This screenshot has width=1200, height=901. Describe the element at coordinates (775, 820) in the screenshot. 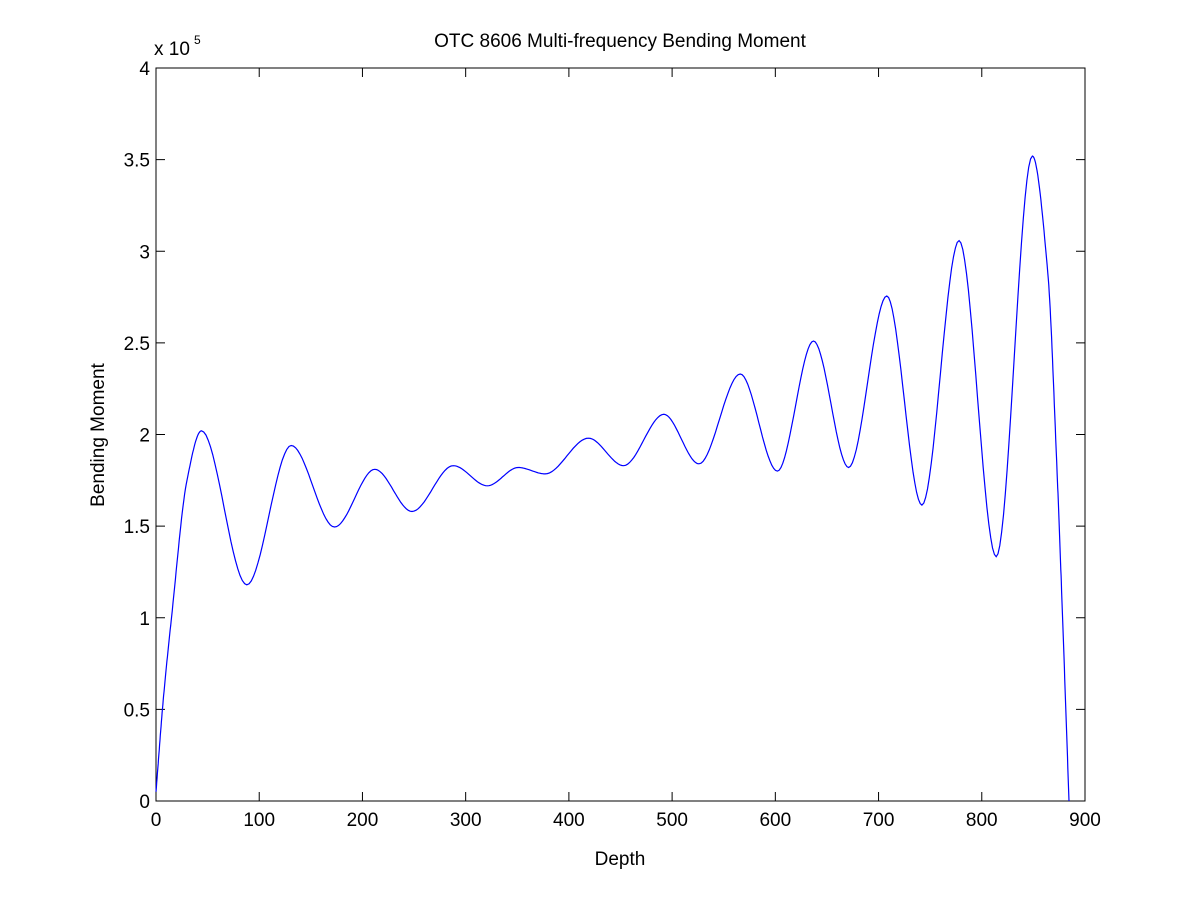

I see `x-tick-label: 600` at that location.